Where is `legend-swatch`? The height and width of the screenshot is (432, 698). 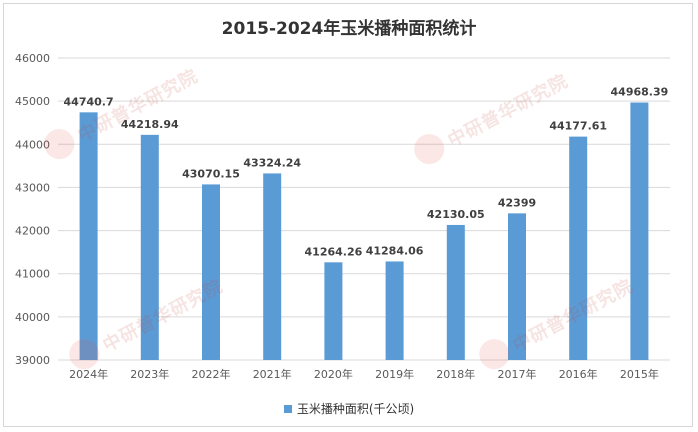 legend-swatch is located at coordinates (287, 408).